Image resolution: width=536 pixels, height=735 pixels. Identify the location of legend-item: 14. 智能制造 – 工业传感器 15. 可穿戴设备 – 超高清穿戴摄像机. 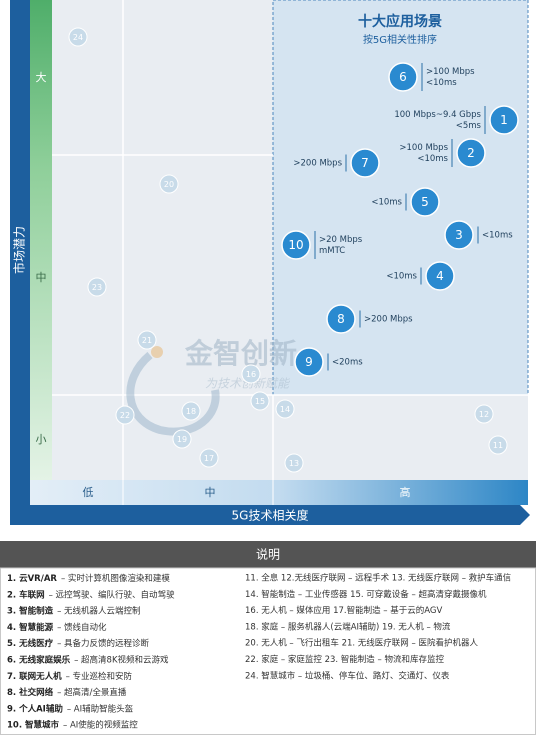
(366, 594).